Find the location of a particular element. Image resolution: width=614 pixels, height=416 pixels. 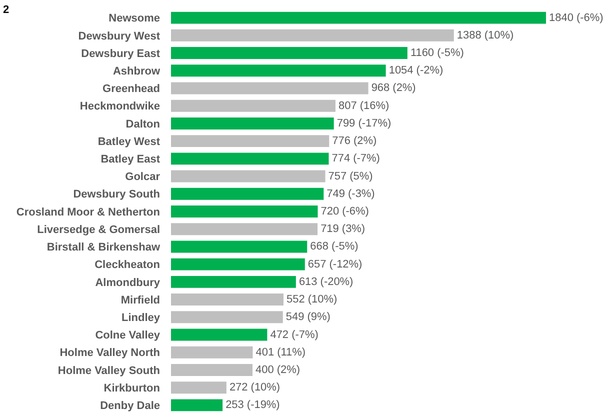

data-label: 720 (-6%) is located at coordinates (344, 211).